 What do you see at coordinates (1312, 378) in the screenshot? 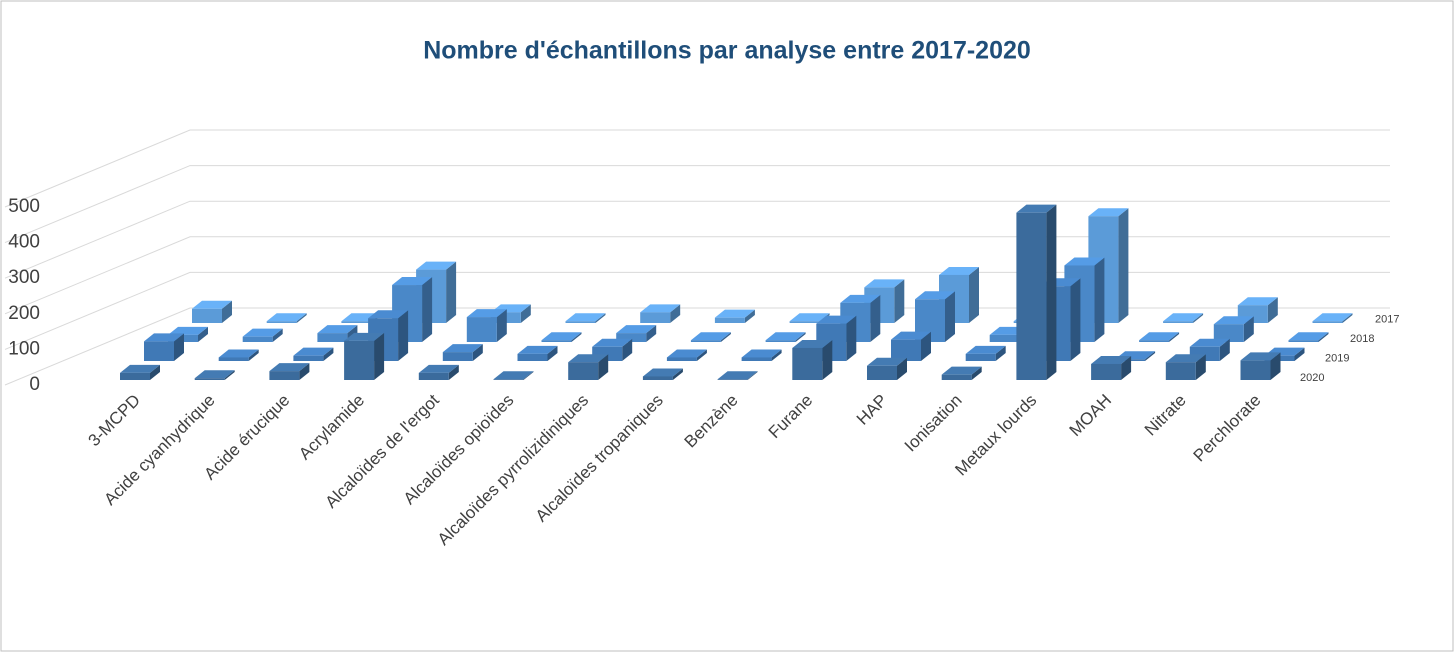
I see `series-label: 2020` at bounding box center [1312, 378].